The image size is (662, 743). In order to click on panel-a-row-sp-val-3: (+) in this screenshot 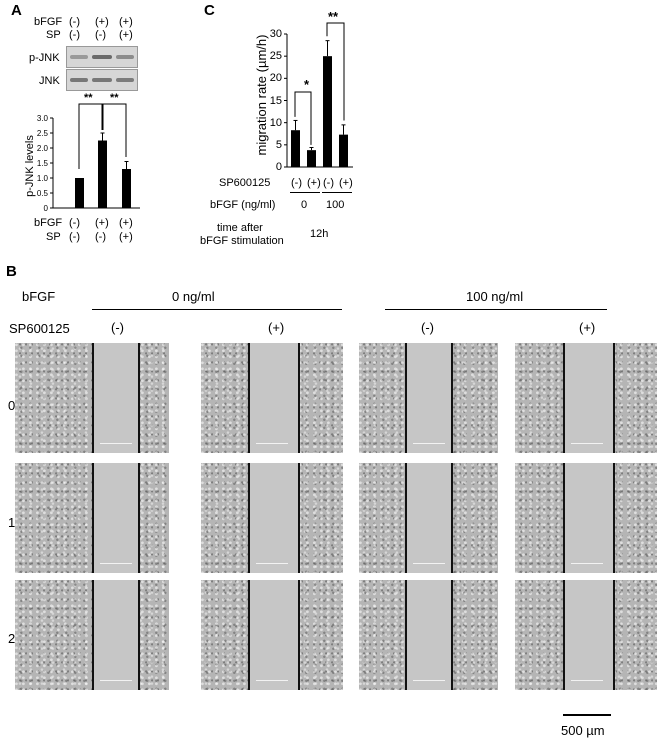, I will do `click(126, 35)`.